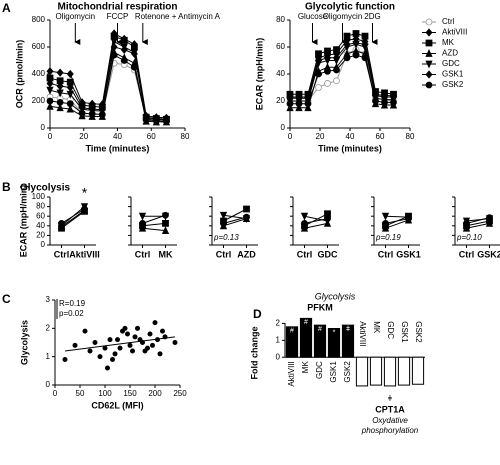 The height and width of the screenshot is (465, 500). I want to click on legend-label: Ctrl, so click(448, 21).